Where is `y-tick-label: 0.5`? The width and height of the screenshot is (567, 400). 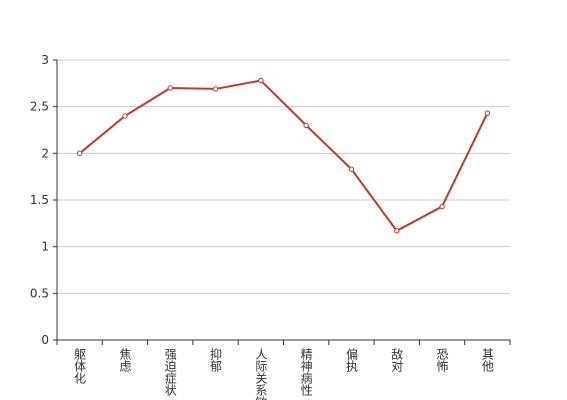
y-tick-label: 0.5 is located at coordinates (39, 293).